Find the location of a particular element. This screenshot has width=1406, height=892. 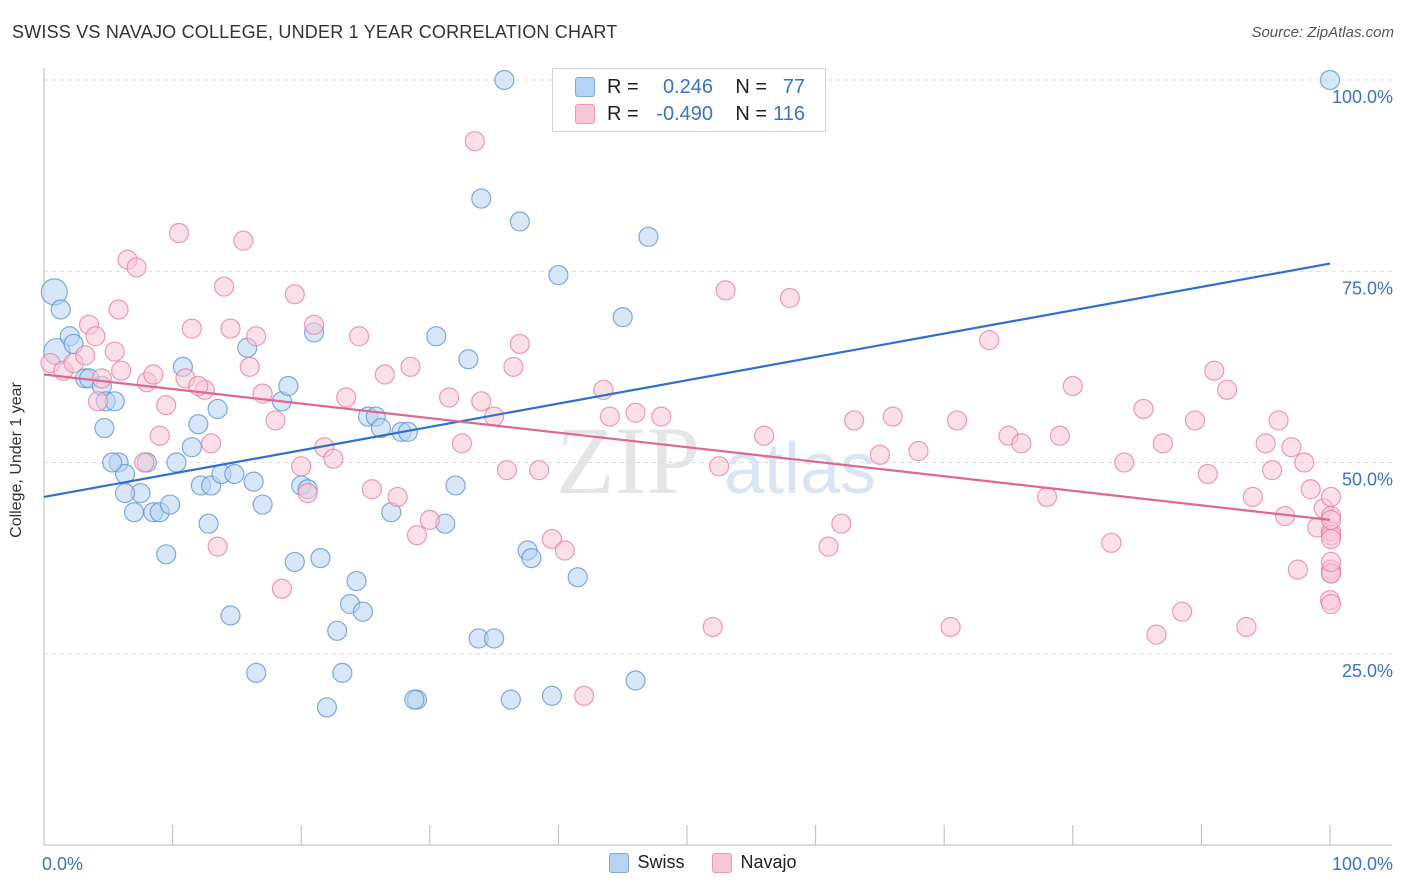

swiss-swatch is located at coordinates (585, 87).